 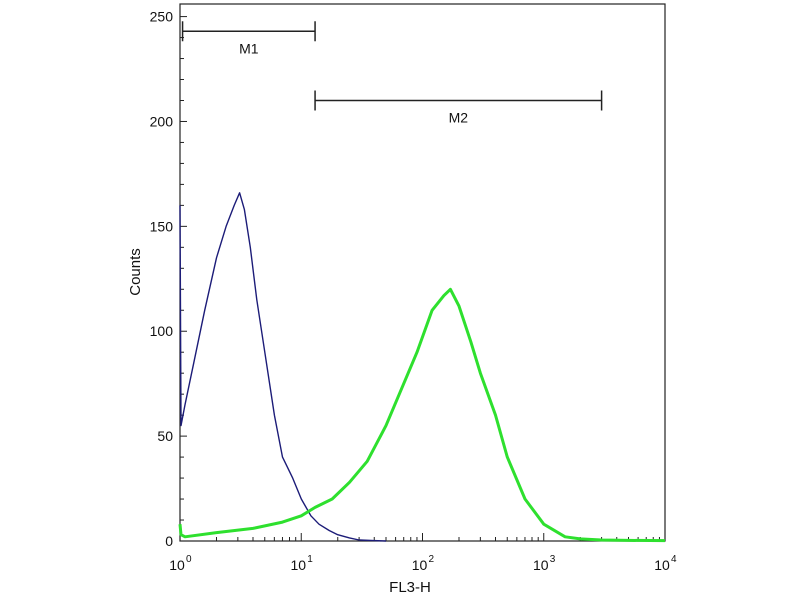 What do you see at coordinates (310, 559) in the screenshot?
I see `x-tick-exponent: 1` at bounding box center [310, 559].